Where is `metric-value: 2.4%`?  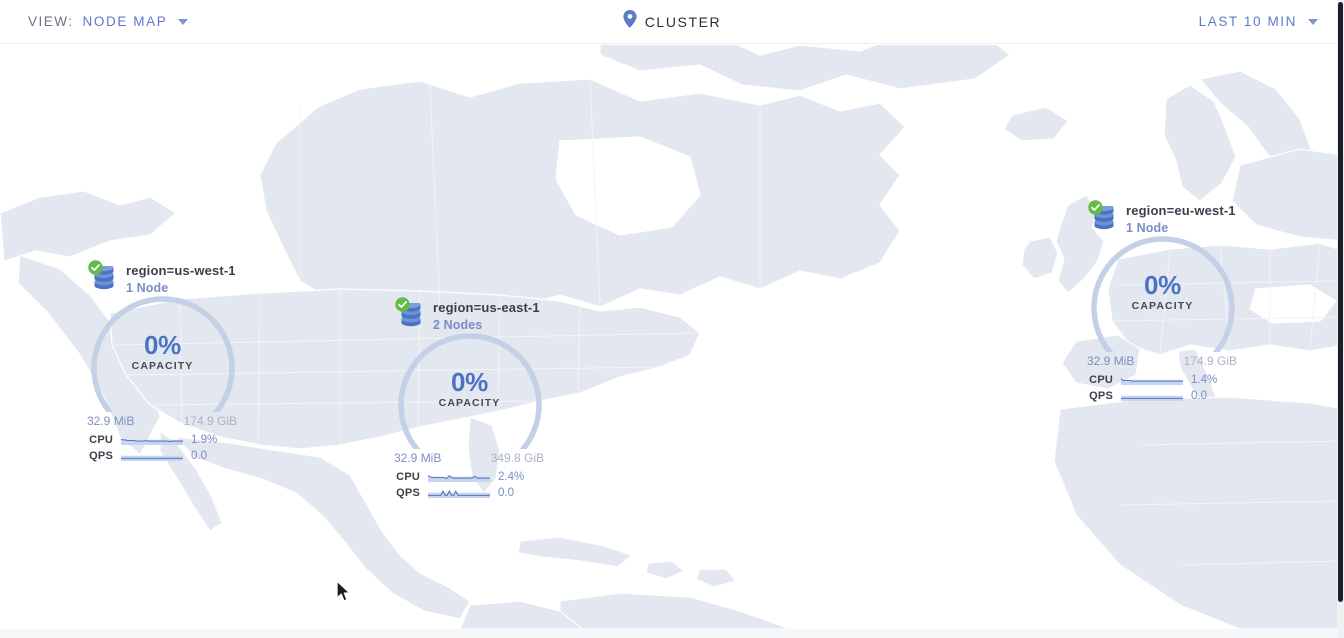 metric-value: 2.4% is located at coordinates (511, 477).